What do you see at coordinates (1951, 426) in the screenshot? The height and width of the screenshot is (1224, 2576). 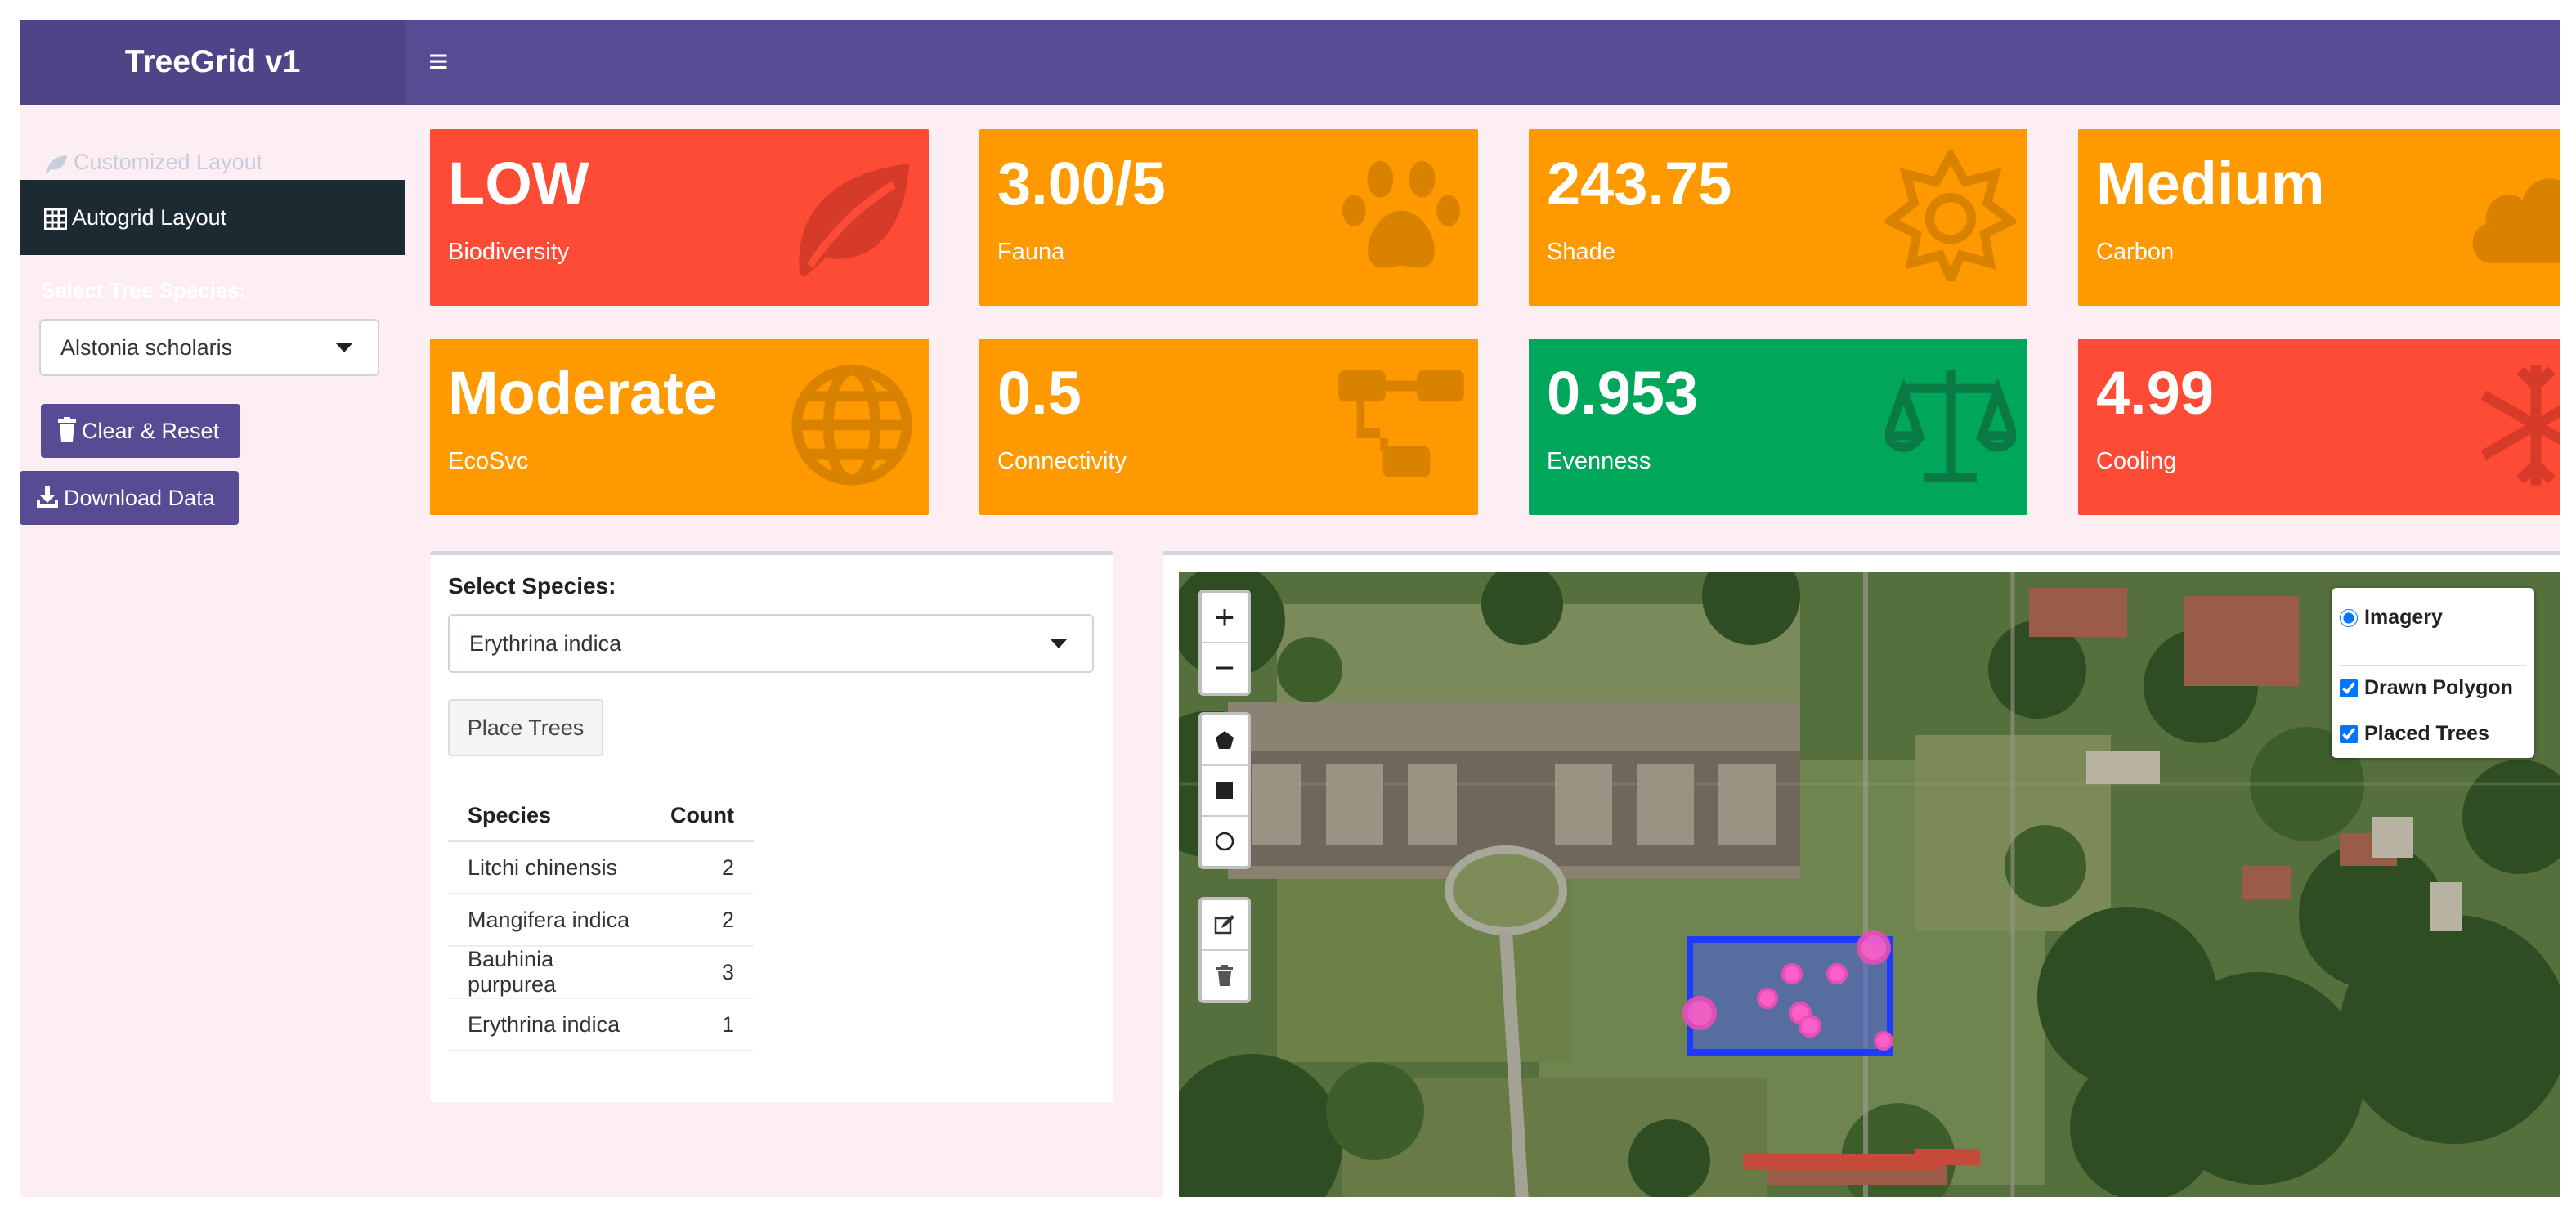 I see `balance-scale-icon` at bounding box center [1951, 426].